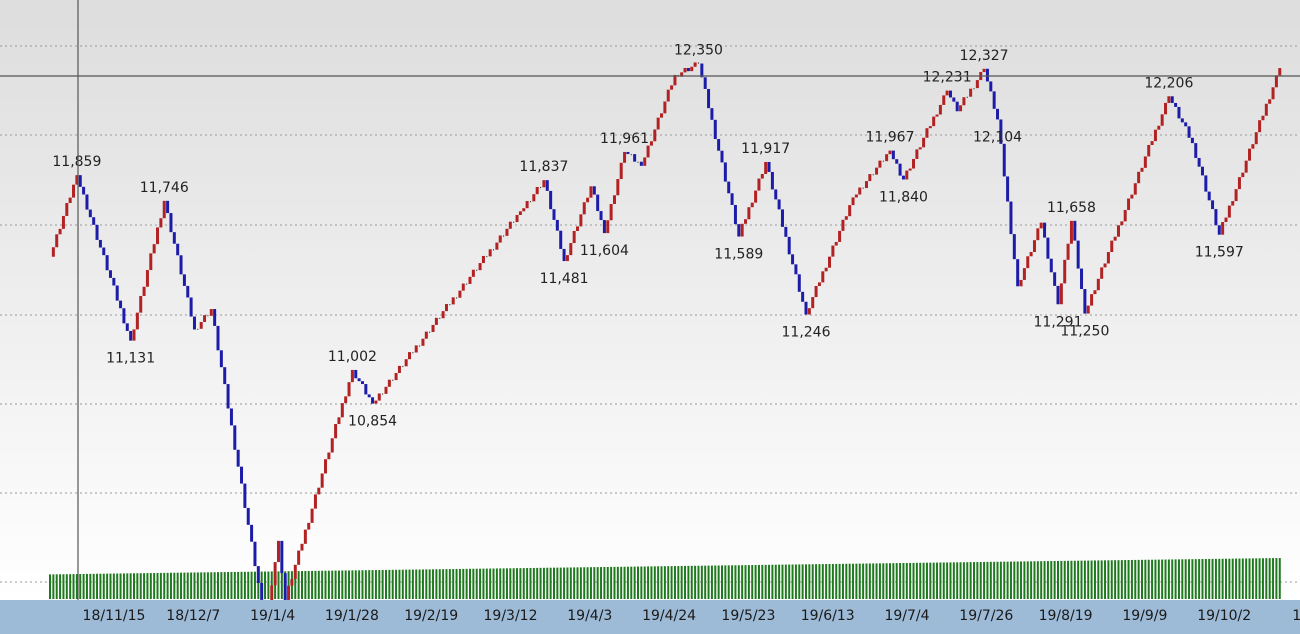  Describe the element at coordinates (604, 251) in the screenshot. I see `pivot-low-label: 11,604` at that location.